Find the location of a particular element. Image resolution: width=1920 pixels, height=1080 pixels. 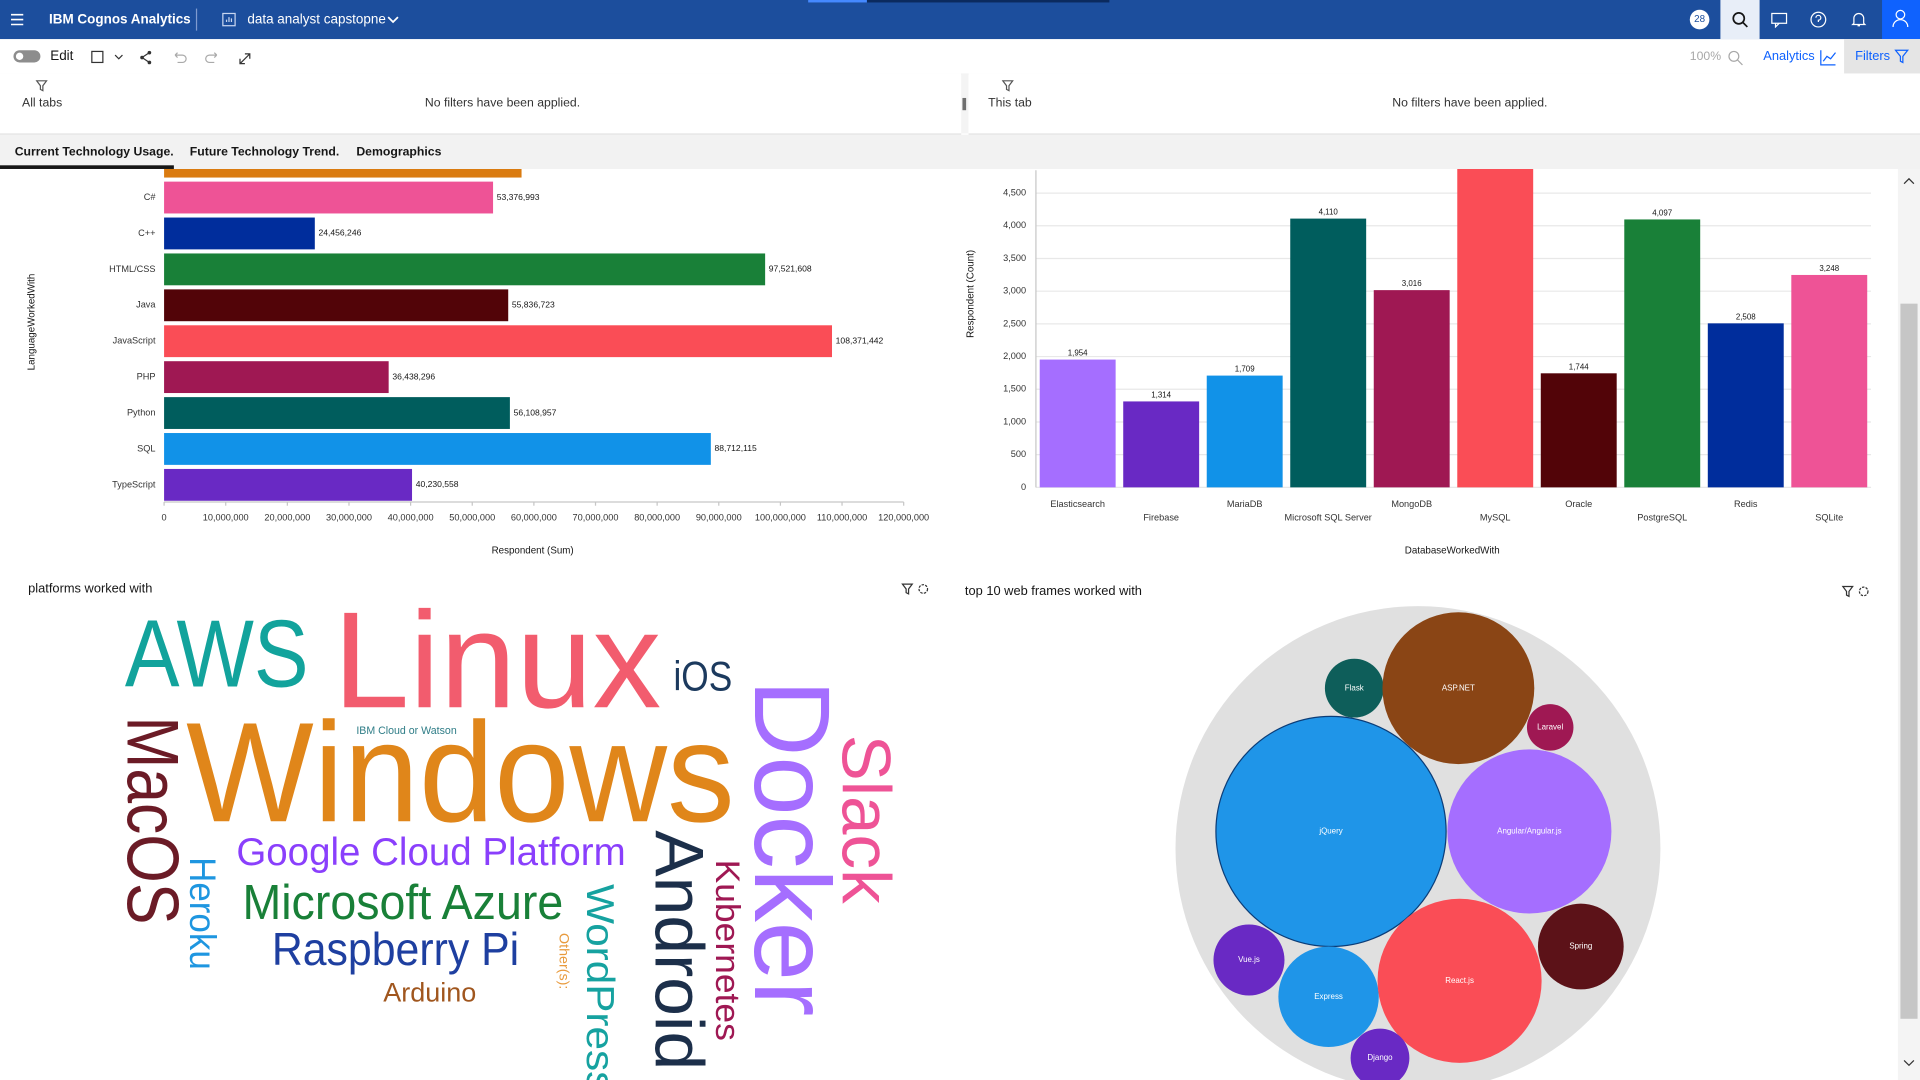

bubble-label: Django is located at coordinates (1380, 1057).